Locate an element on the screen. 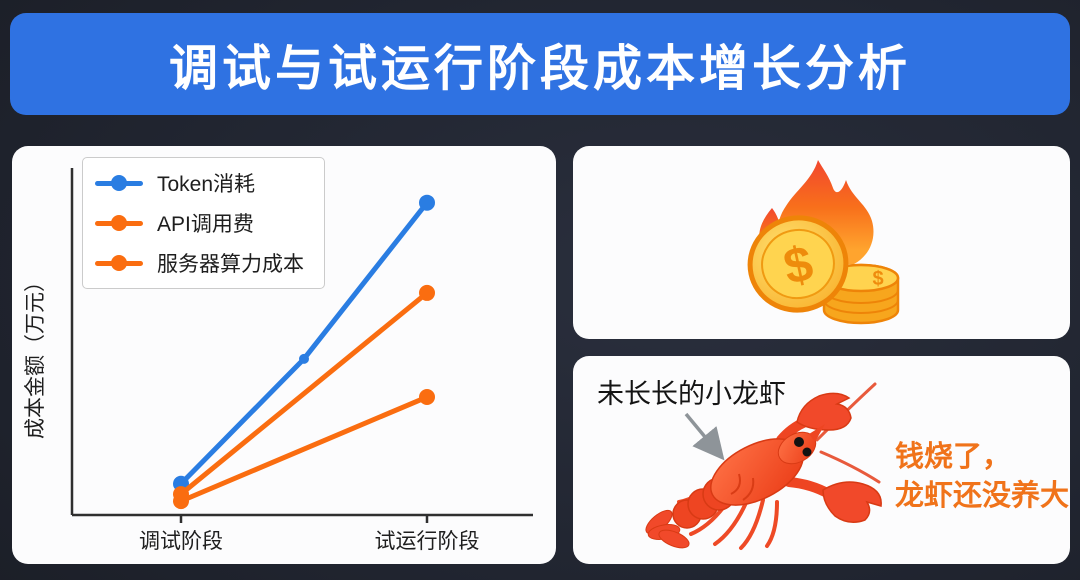 Image resolution: width=1080 pixels, height=580 pixels. antenna-lower is located at coordinates (850, 467).